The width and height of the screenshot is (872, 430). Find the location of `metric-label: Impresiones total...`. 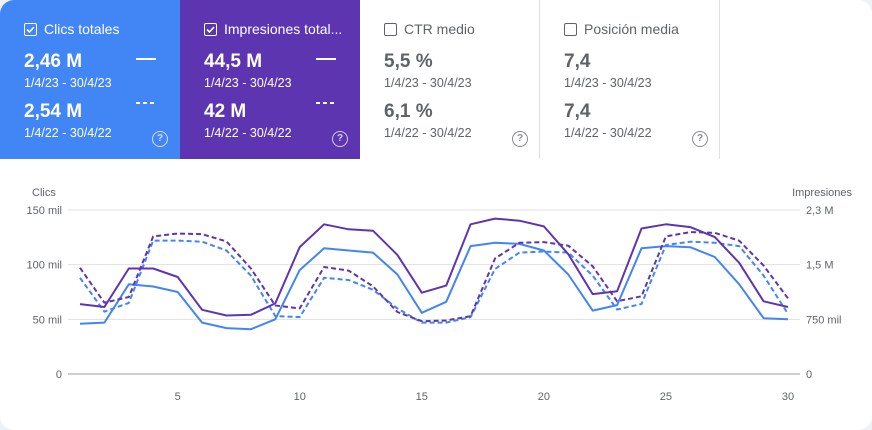

metric-label: Impresiones total... is located at coordinates (283, 29).